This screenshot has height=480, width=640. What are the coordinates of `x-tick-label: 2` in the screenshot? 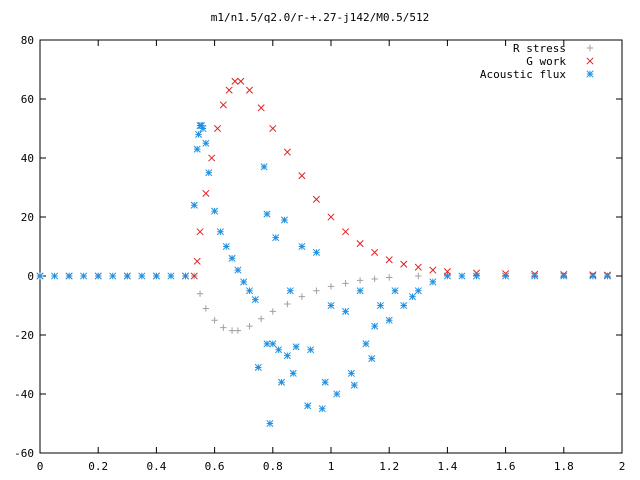 It's located at (622, 466).